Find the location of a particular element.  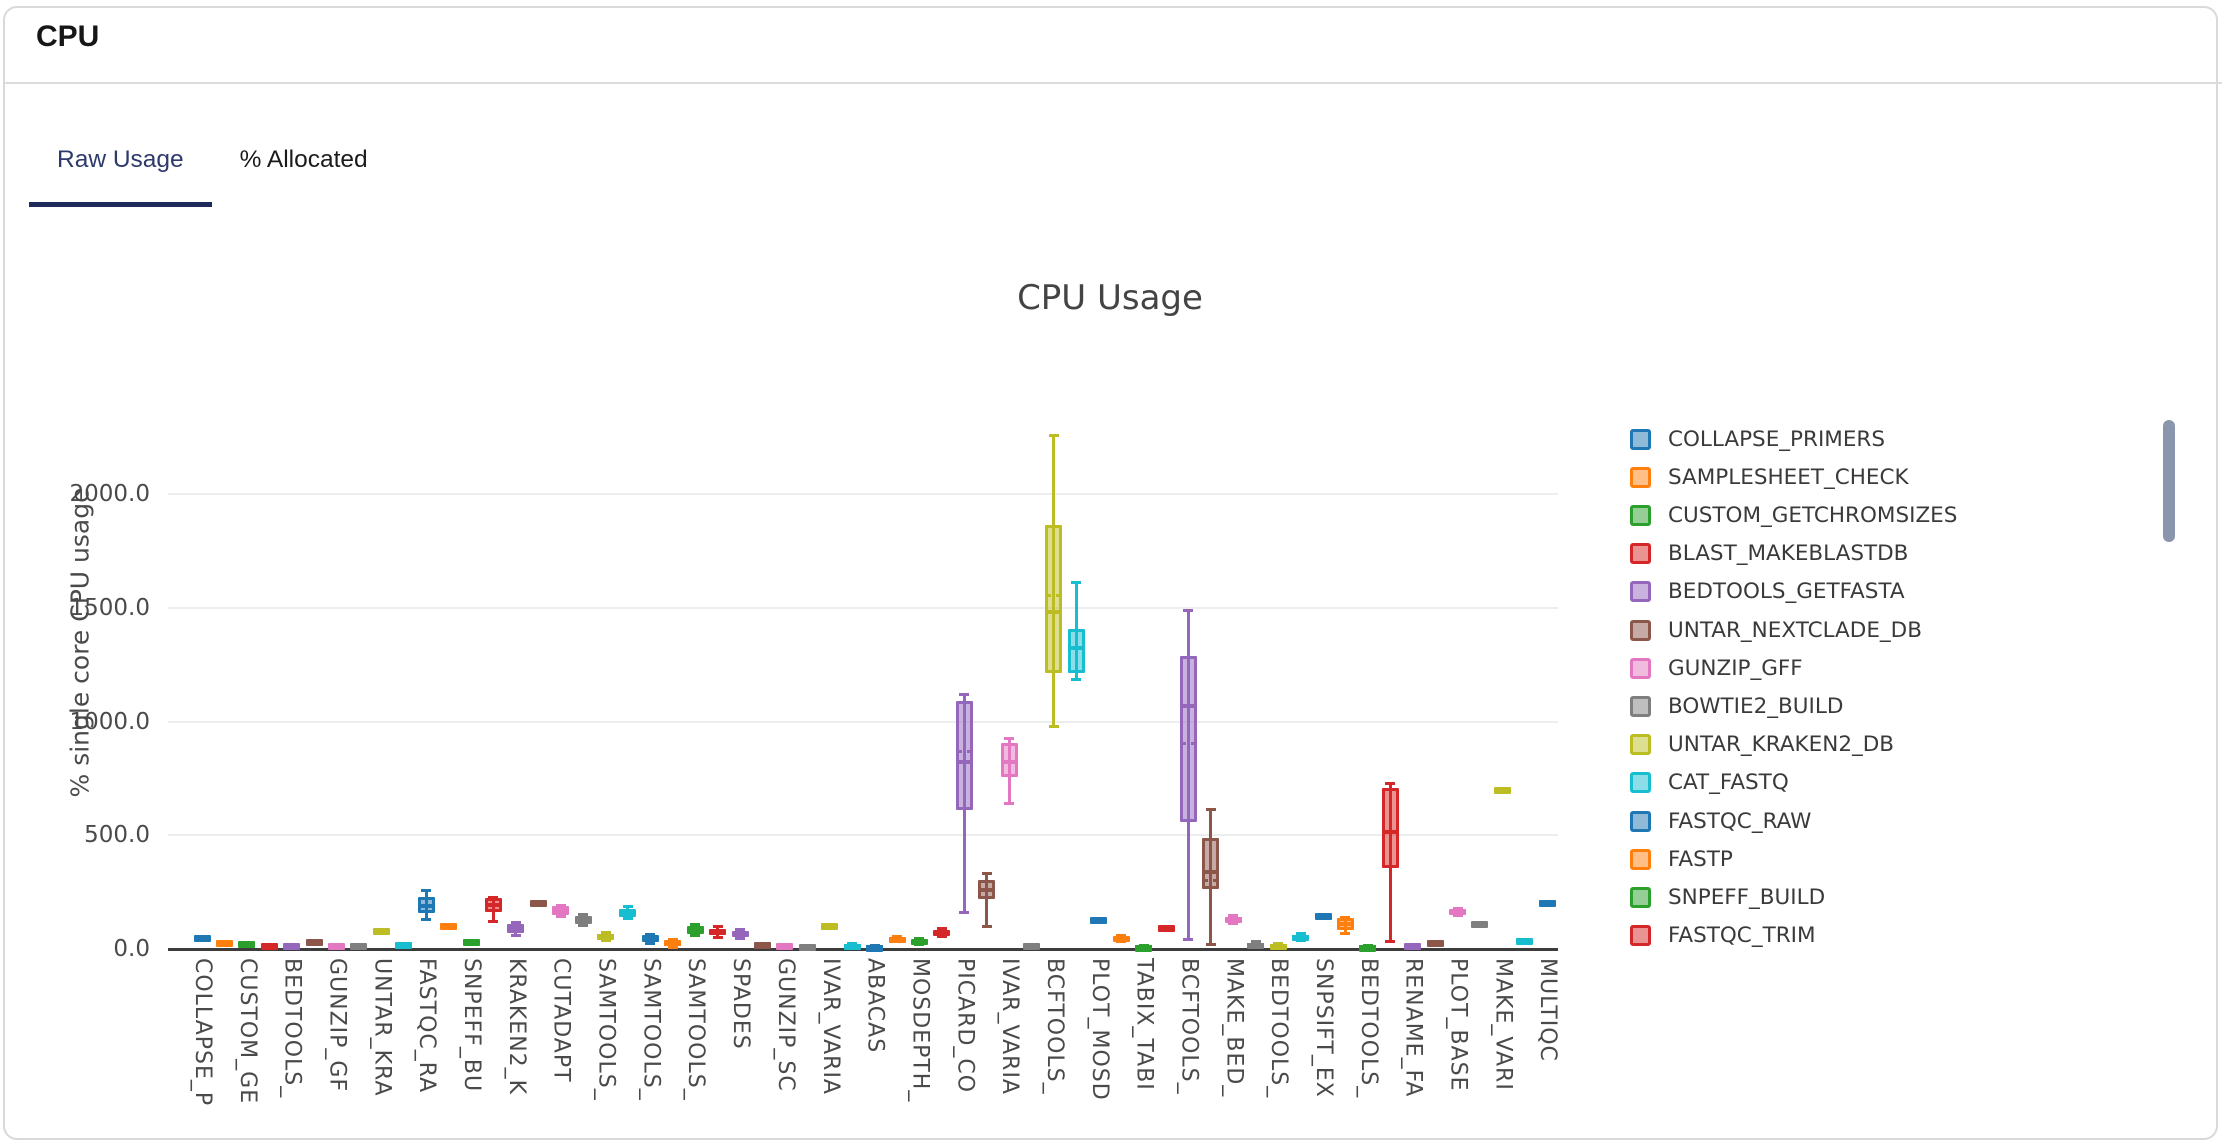

box-IVAR_VARIA is located at coordinates (1009, 760).